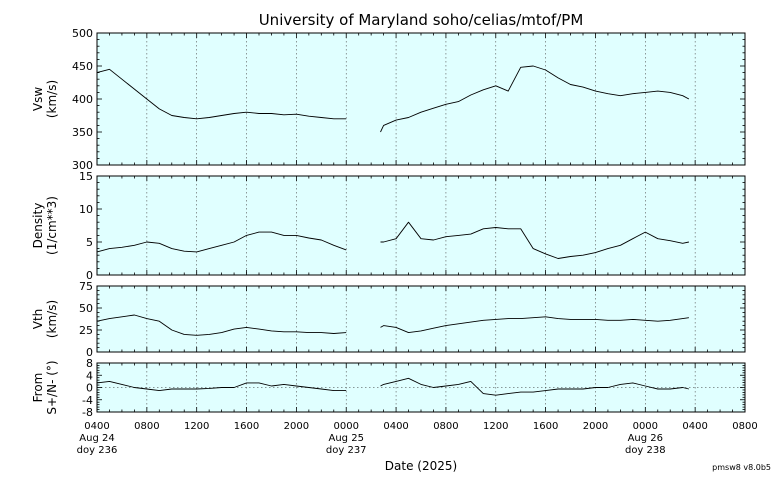 This screenshot has width=776, height=480. Describe the element at coordinates (38, 388) in the screenshot. I see `y-axis-label: From` at that location.